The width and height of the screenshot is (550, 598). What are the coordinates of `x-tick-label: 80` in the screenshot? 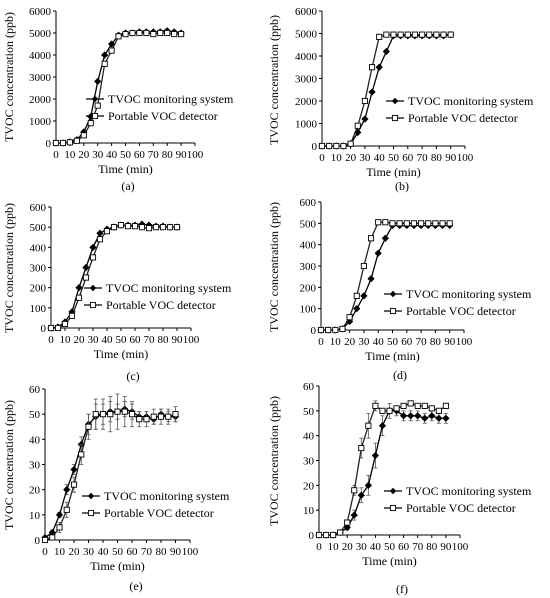 It's located at (168, 155).